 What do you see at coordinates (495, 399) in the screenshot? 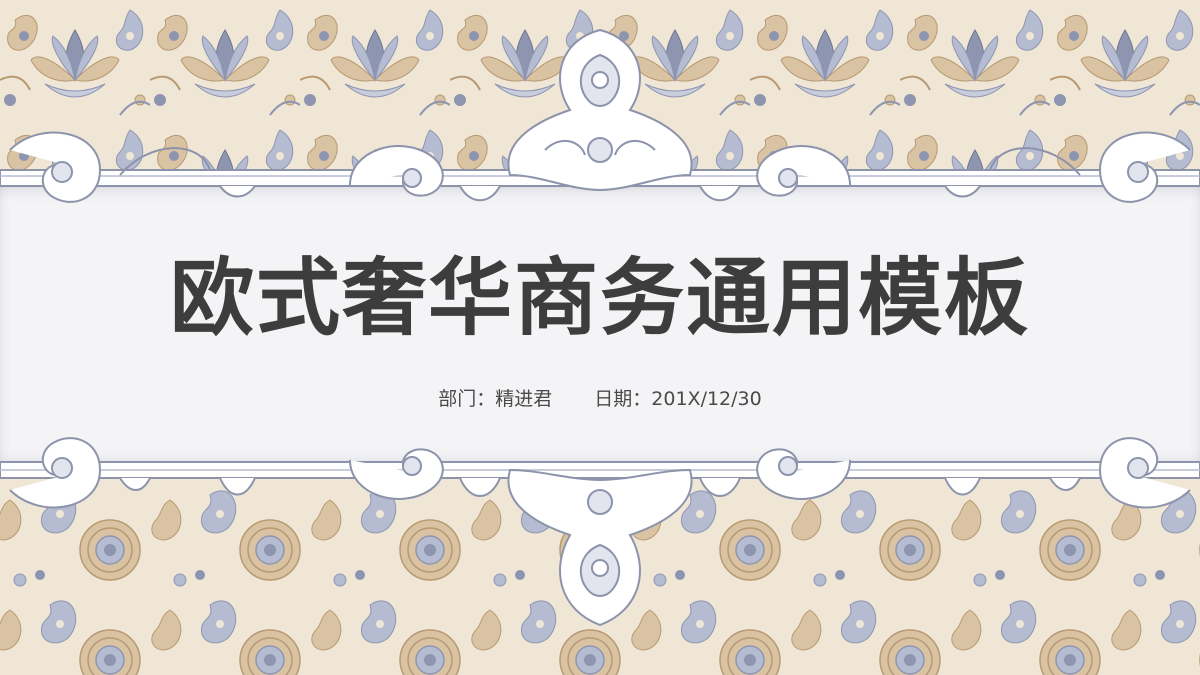
I see `department-label: 部门：精进君` at bounding box center [495, 399].